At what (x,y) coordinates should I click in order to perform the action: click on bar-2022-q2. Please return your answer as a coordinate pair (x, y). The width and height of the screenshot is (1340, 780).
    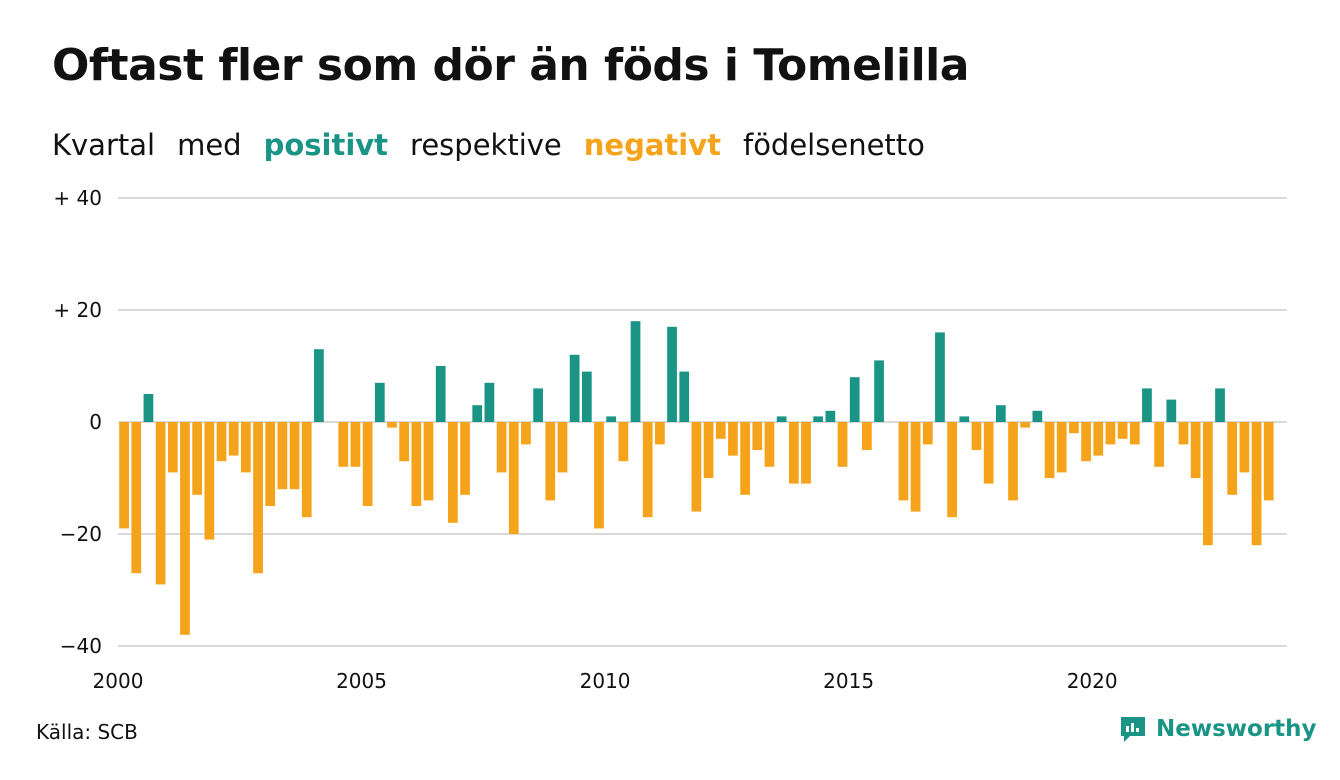
    Looking at the image, I should click on (1207, 484).